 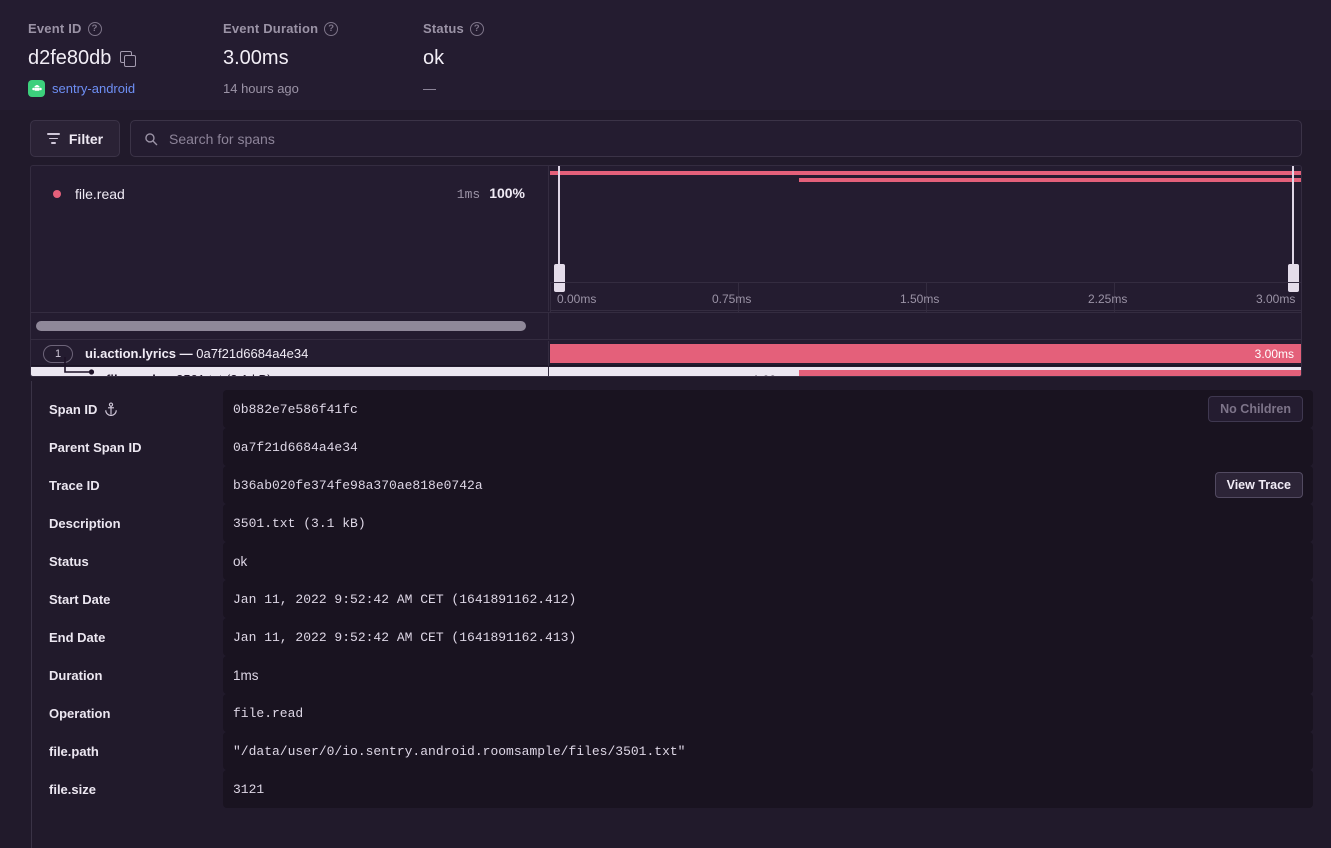 I want to click on span-row-title: ui.action.lyrics — 0a7f21d6684a4e34, so click(x=196, y=353).